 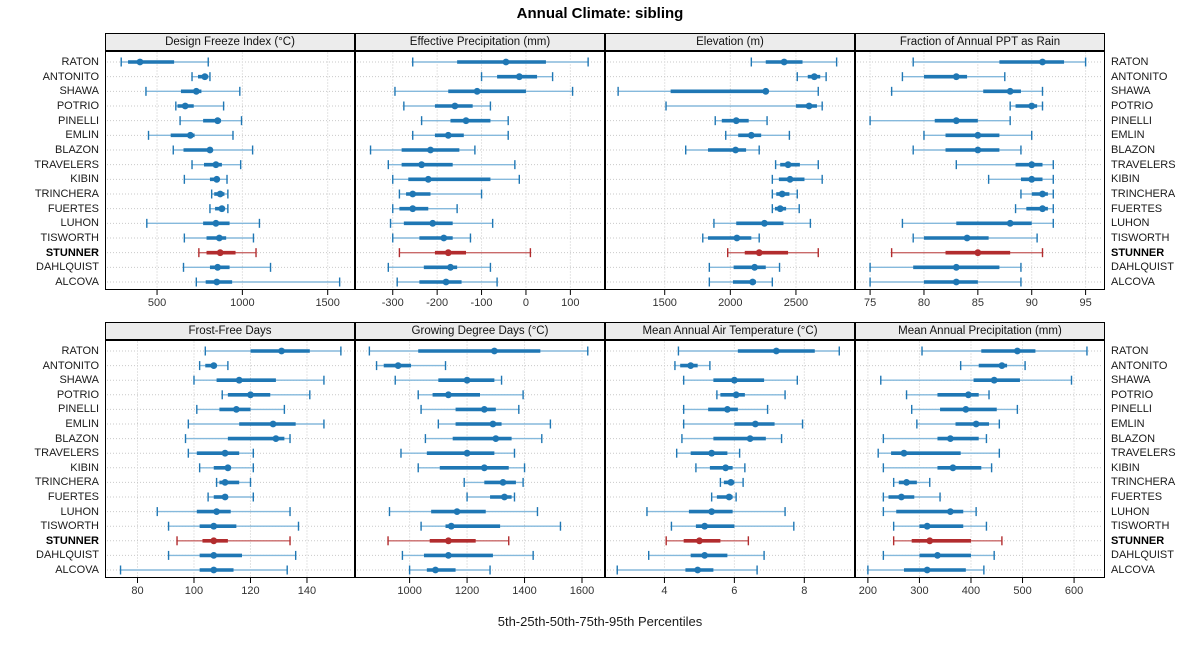 What do you see at coordinates (480, 42) in the screenshot?
I see `panel-strip-effective-precipitation-mm: Effective Precipitation (mm)` at bounding box center [480, 42].